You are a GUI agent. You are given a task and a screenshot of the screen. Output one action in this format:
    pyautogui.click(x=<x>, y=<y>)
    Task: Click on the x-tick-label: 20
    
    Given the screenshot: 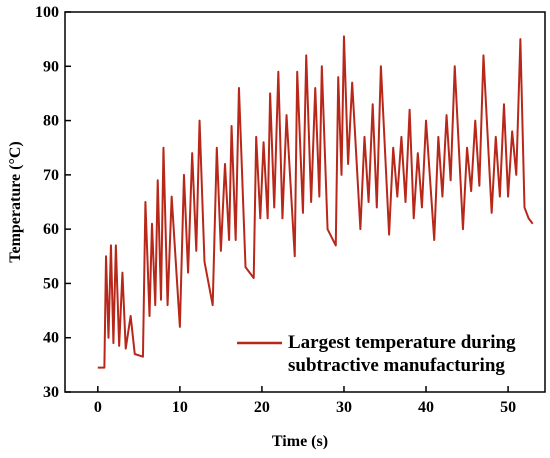 What is the action you would take?
    pyautogui.click(x=262, y=407)
    